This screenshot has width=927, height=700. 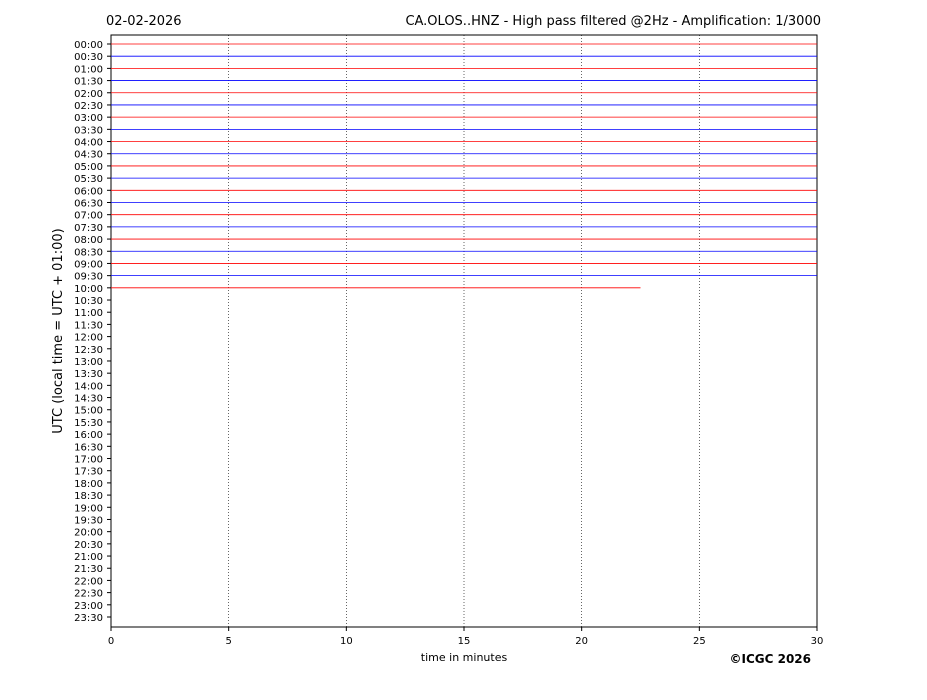 What do you see at coordinates (770, 659) in the screenshot?
I see `copyright: ©ICGC 2026` at bounding box center [770, 659].